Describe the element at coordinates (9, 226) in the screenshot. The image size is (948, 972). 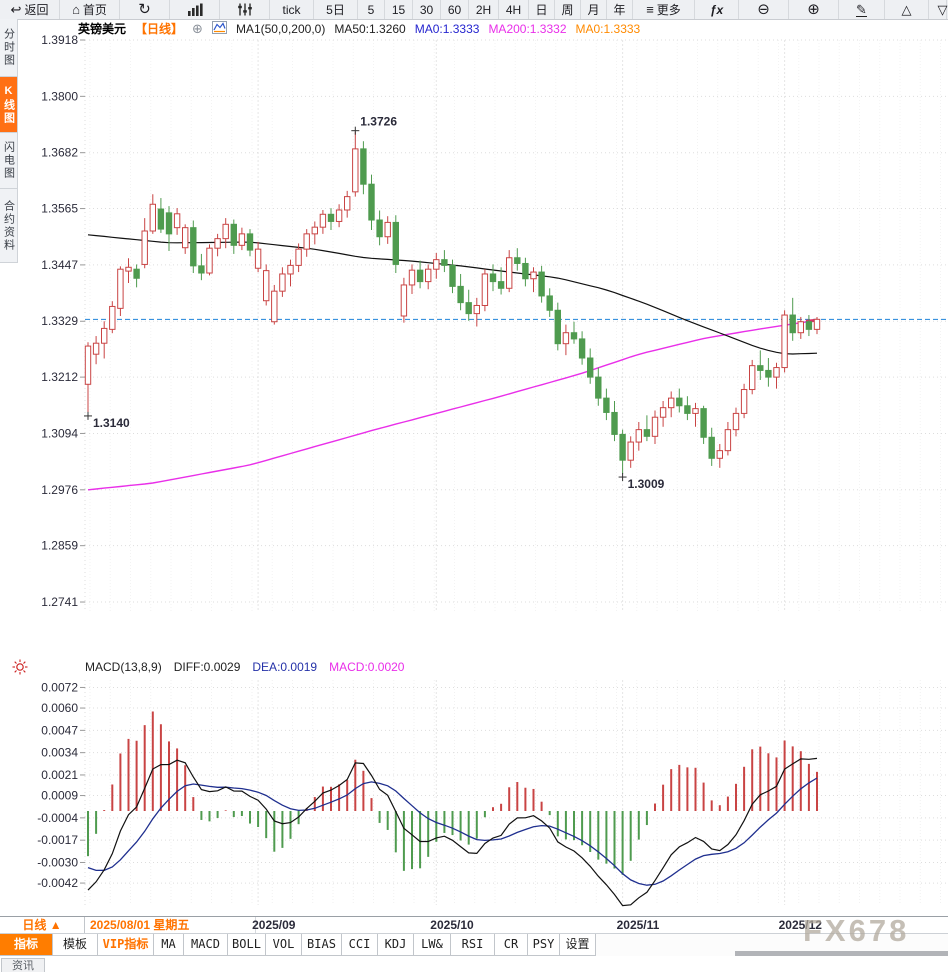
I see `sidebar-item-4: 合约资料` at that location.